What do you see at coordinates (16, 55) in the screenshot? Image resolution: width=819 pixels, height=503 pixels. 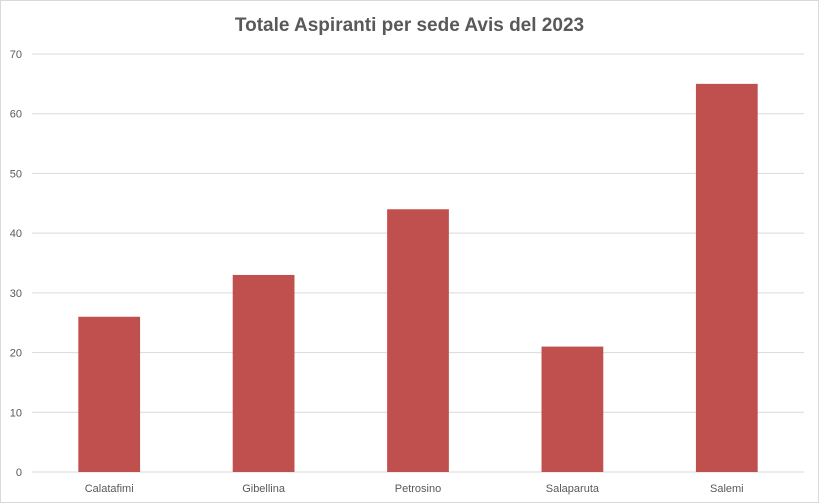 I see `y-tick-label: 70` at bounding box center [16, 55].